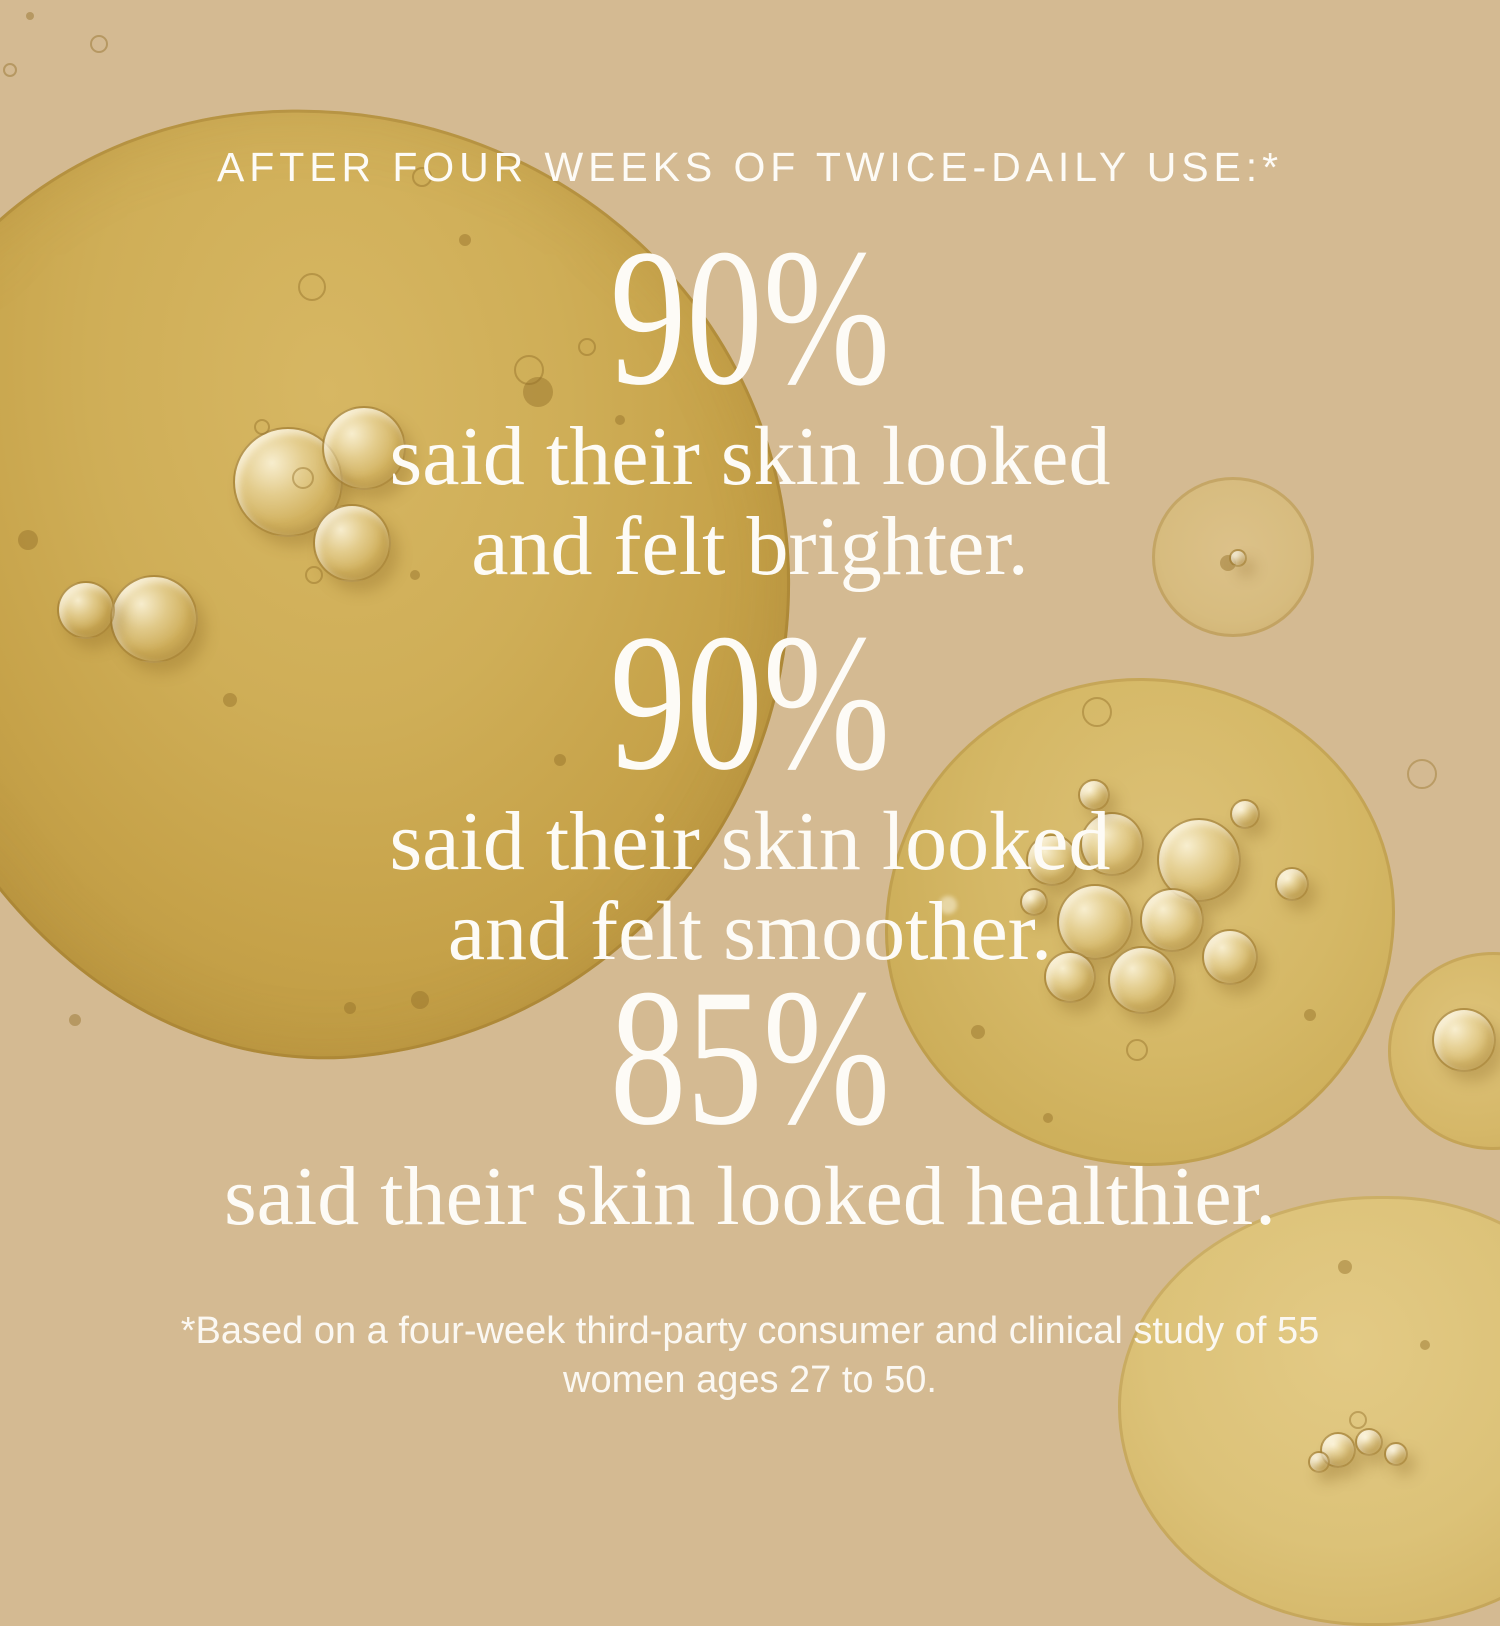  What do you see at coordinates (1309, 1411) in the screenshot?
I see `oil-droplet-bottom-right` at bounding box center [1309, 1411].